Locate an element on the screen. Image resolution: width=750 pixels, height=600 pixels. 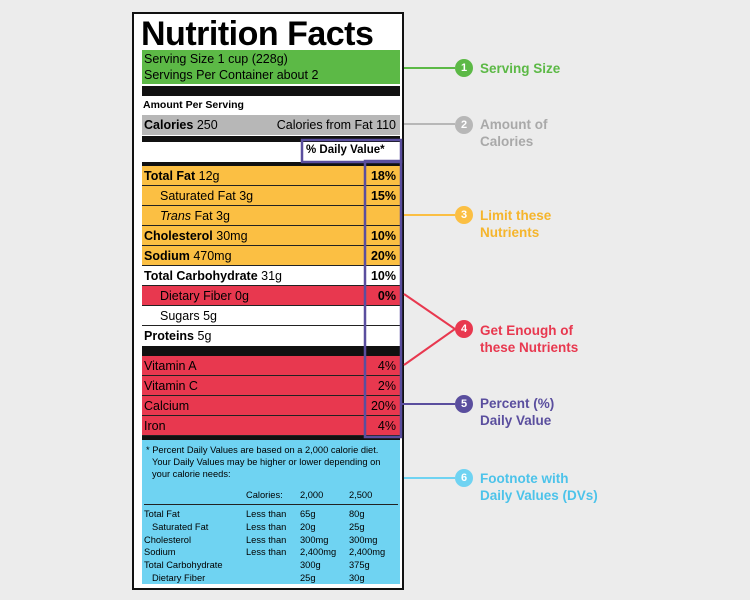
annotation-number: 4 is located at coordinates (464, 329).